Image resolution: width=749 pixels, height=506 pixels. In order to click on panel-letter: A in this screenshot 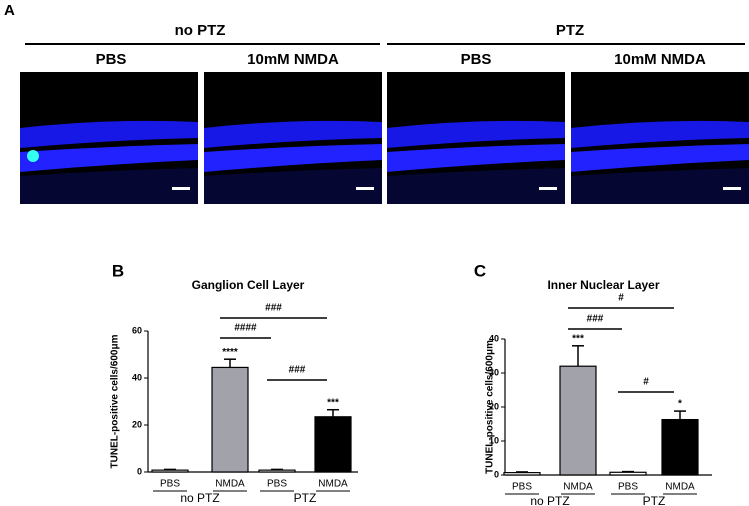, I will do `click(9, 10)`.